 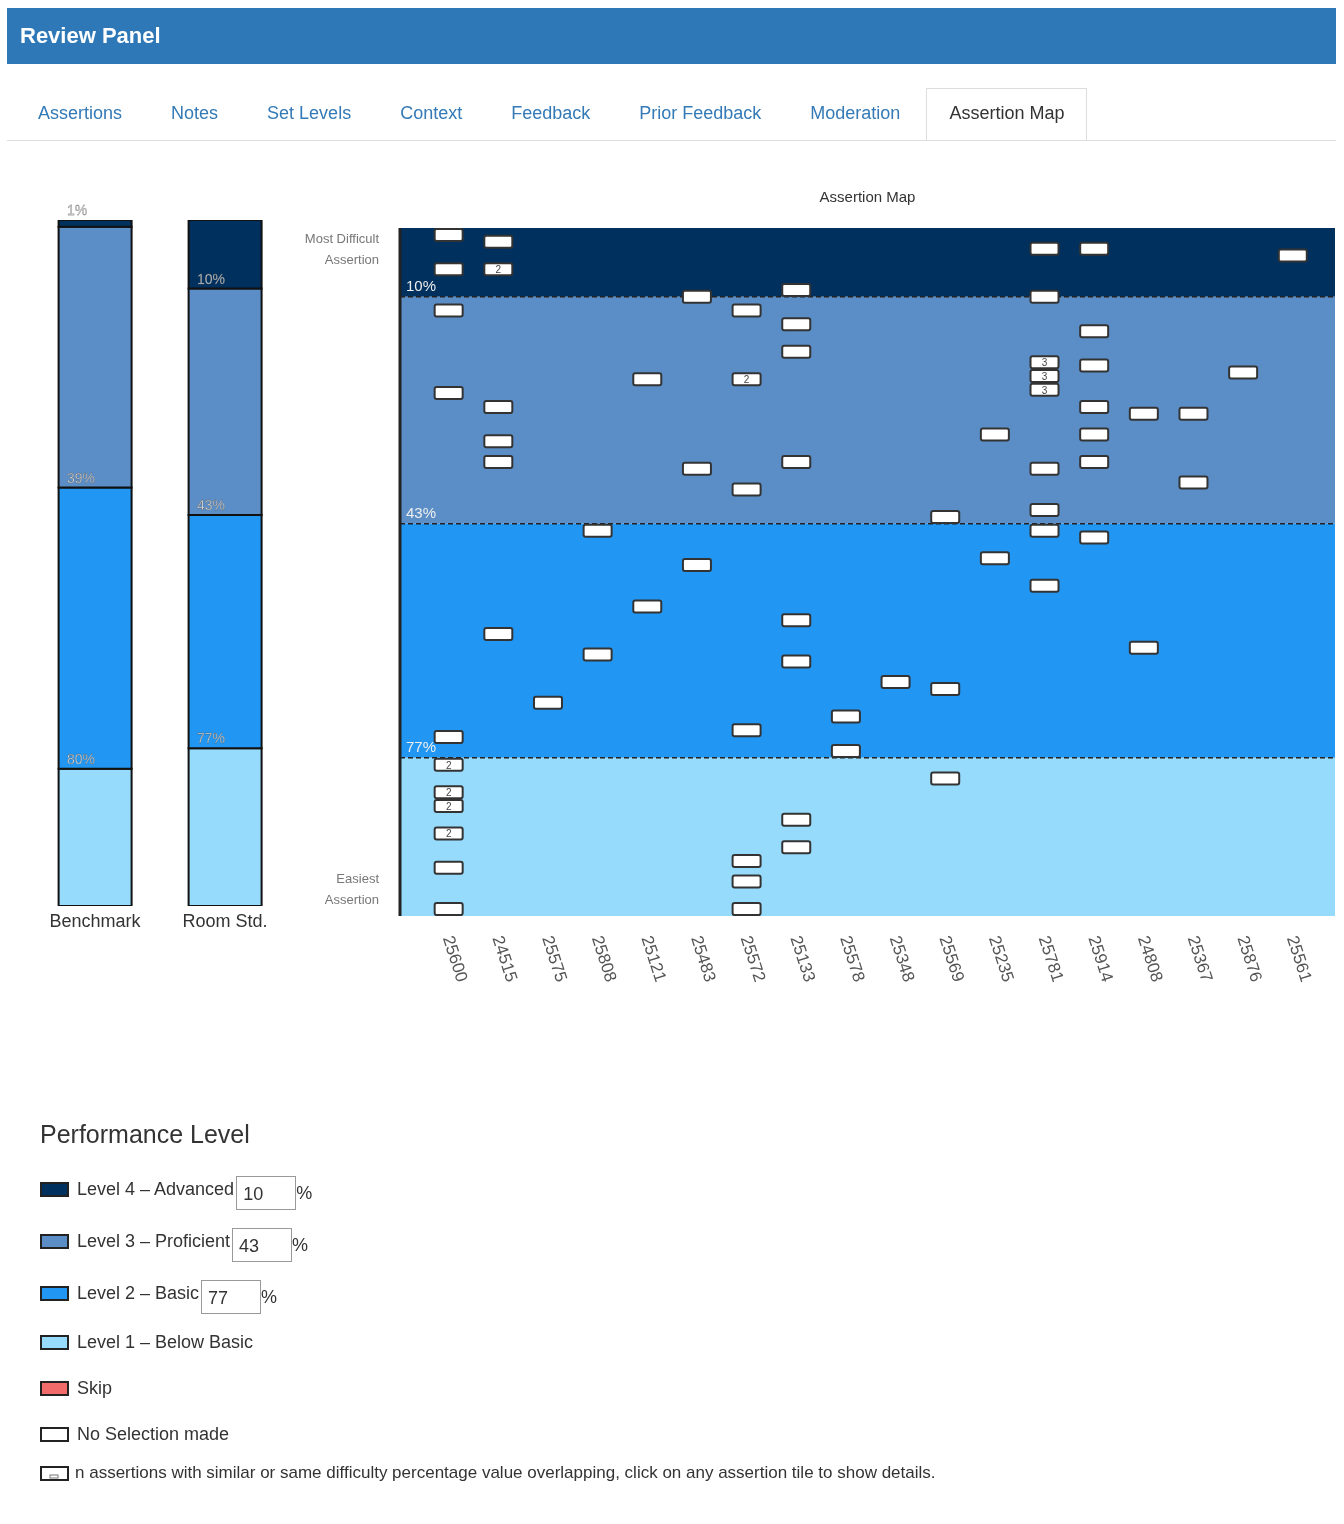 I want to click on x-tick-label: 25121, so click(x=654, y=959).